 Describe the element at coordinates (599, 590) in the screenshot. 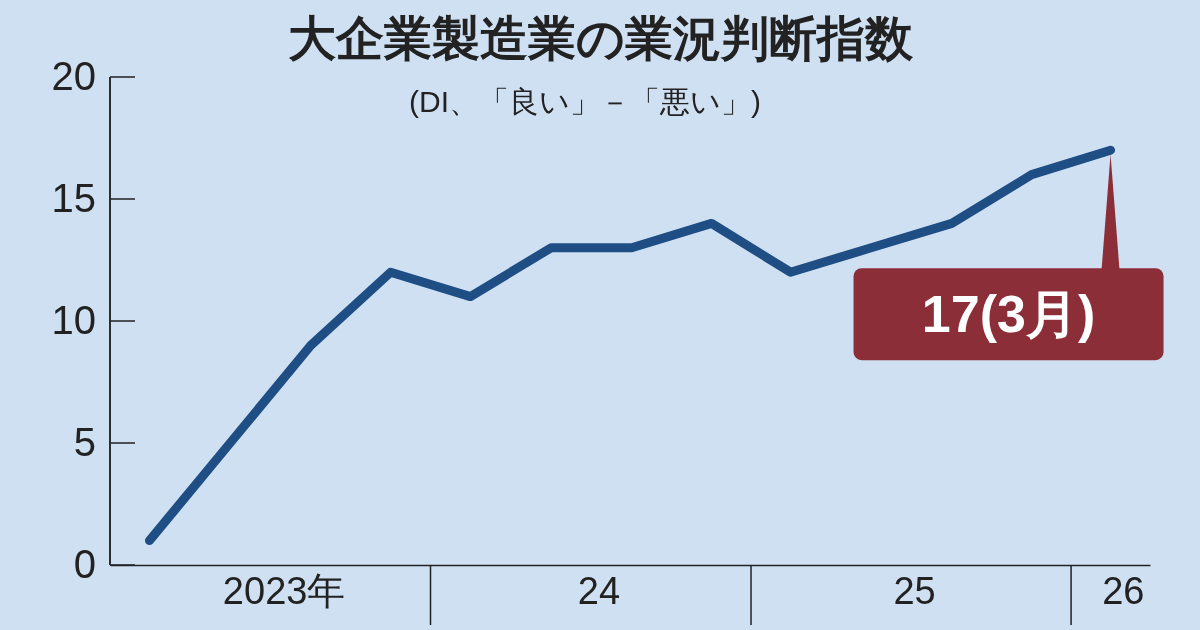

I see `x-tick-label: 24` at that location.